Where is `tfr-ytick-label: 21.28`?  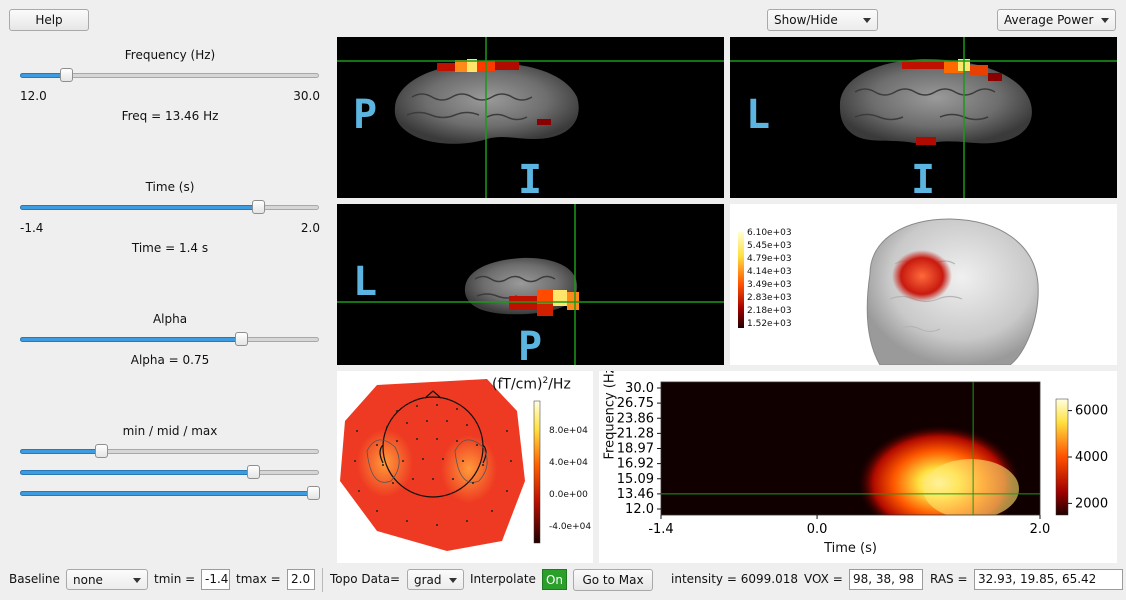
tfr-ytick-label: 21.28 is located at coordinates (635, 433).